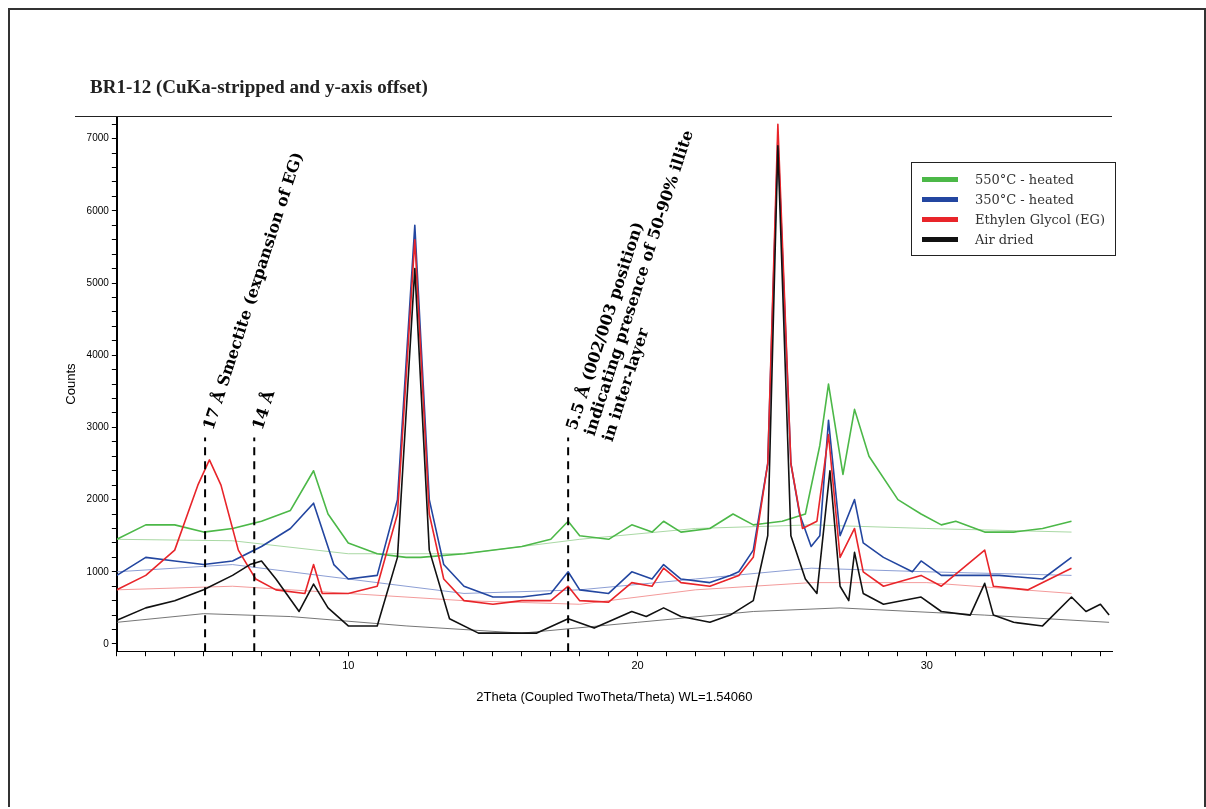 This screenshot has width=1206, height=809. I want to click on y-tick-label: 2000, so click(98, 499).